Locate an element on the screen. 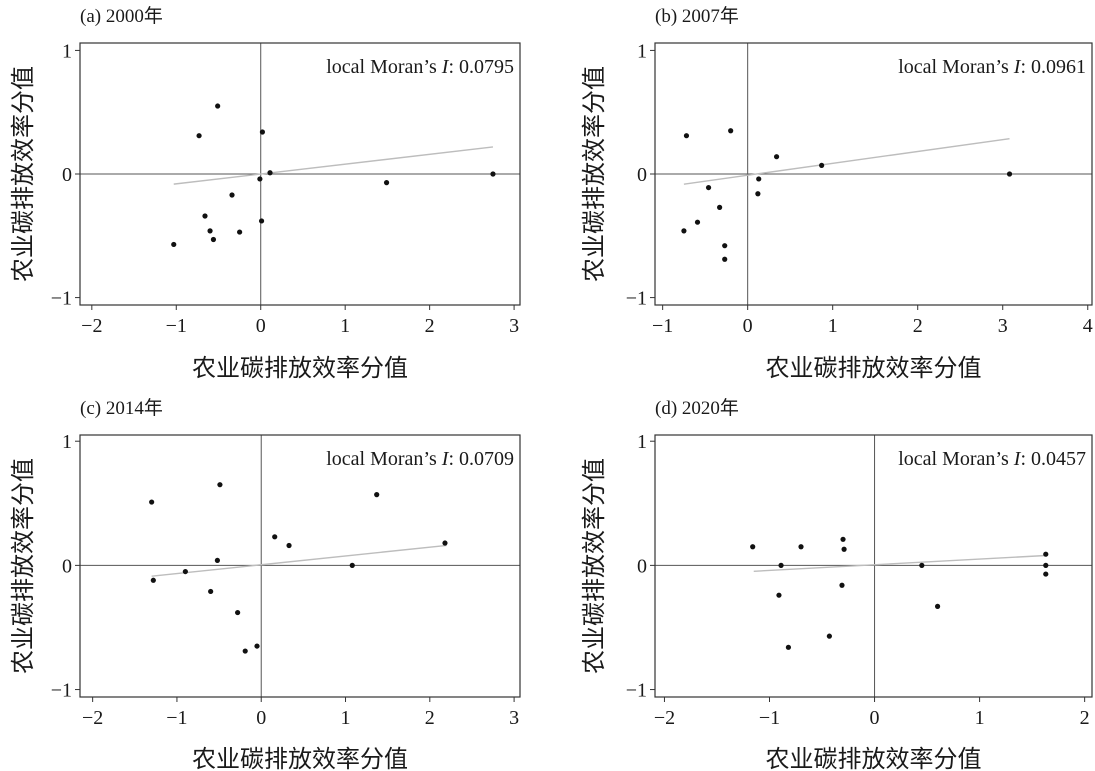  moran-annotation: local Moran’s I: 0.0709 is located at coordinates (420, 459).